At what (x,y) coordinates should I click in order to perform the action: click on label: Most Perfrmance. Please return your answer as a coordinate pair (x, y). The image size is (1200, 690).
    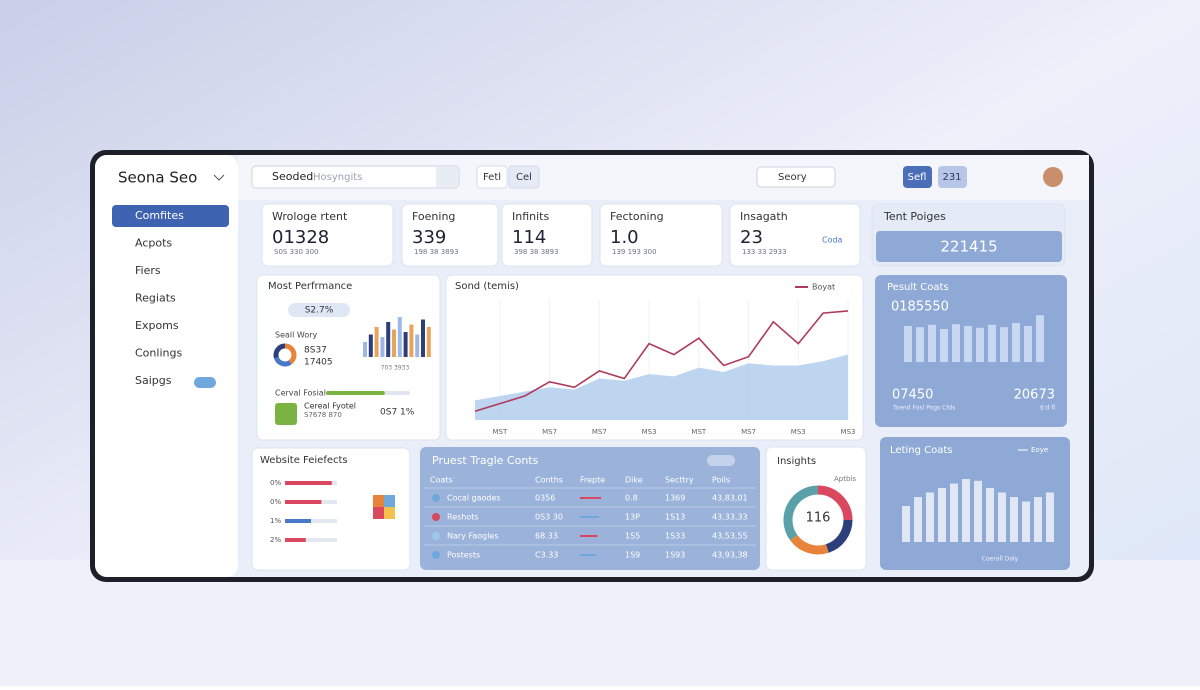
    Looking at the image, I should click on (310, 286).